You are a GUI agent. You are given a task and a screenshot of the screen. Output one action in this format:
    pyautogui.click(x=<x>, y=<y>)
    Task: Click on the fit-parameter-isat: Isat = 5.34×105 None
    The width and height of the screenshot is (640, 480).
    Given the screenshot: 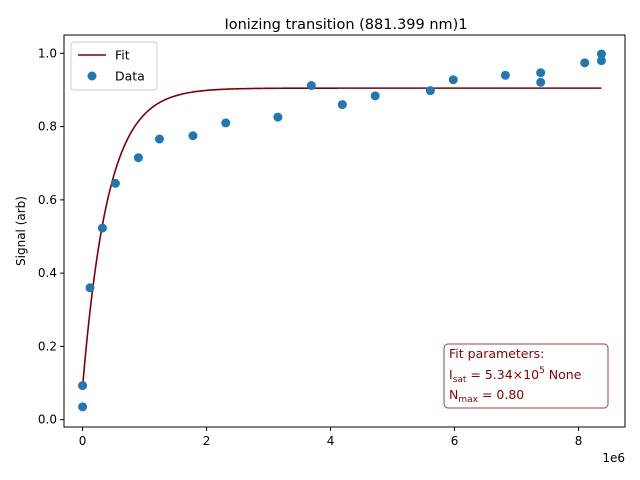 What is the action you would take?
    pyautogui.click(x=515, y=375)
    